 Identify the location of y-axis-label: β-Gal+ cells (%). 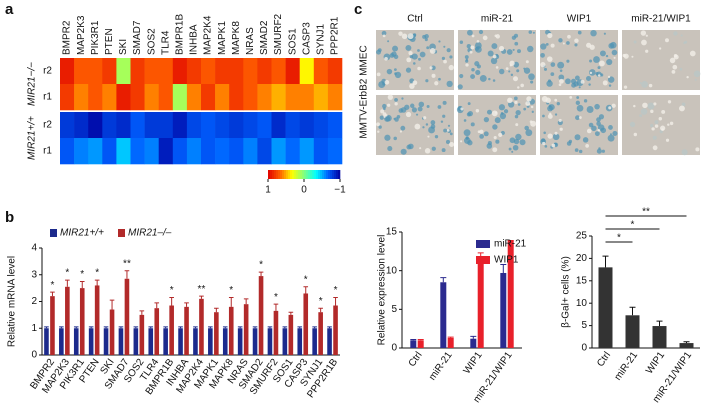
(566, 292).